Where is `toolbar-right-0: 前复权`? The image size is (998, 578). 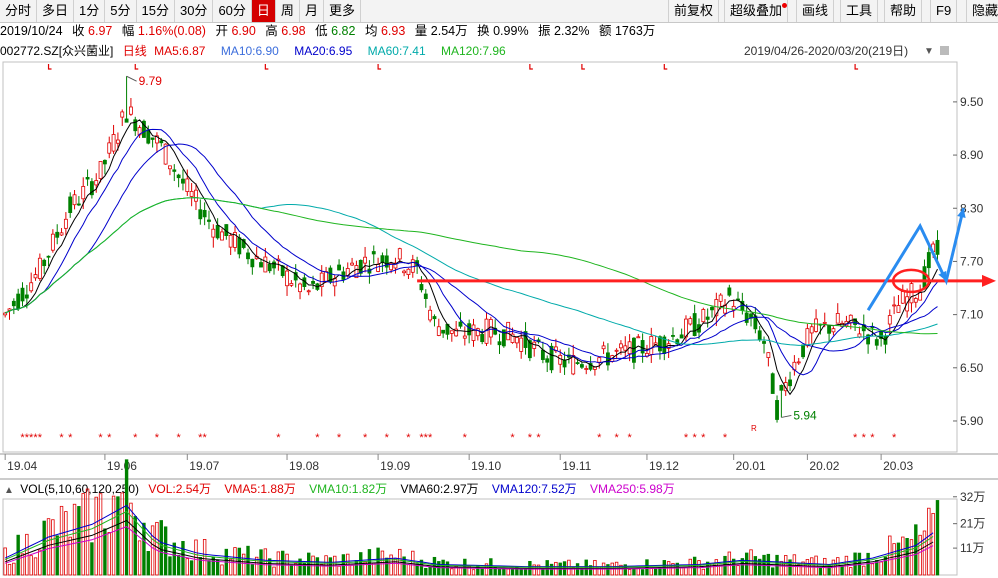 toolbar-right-0: 前复权 is located at coordinates (694, 11).